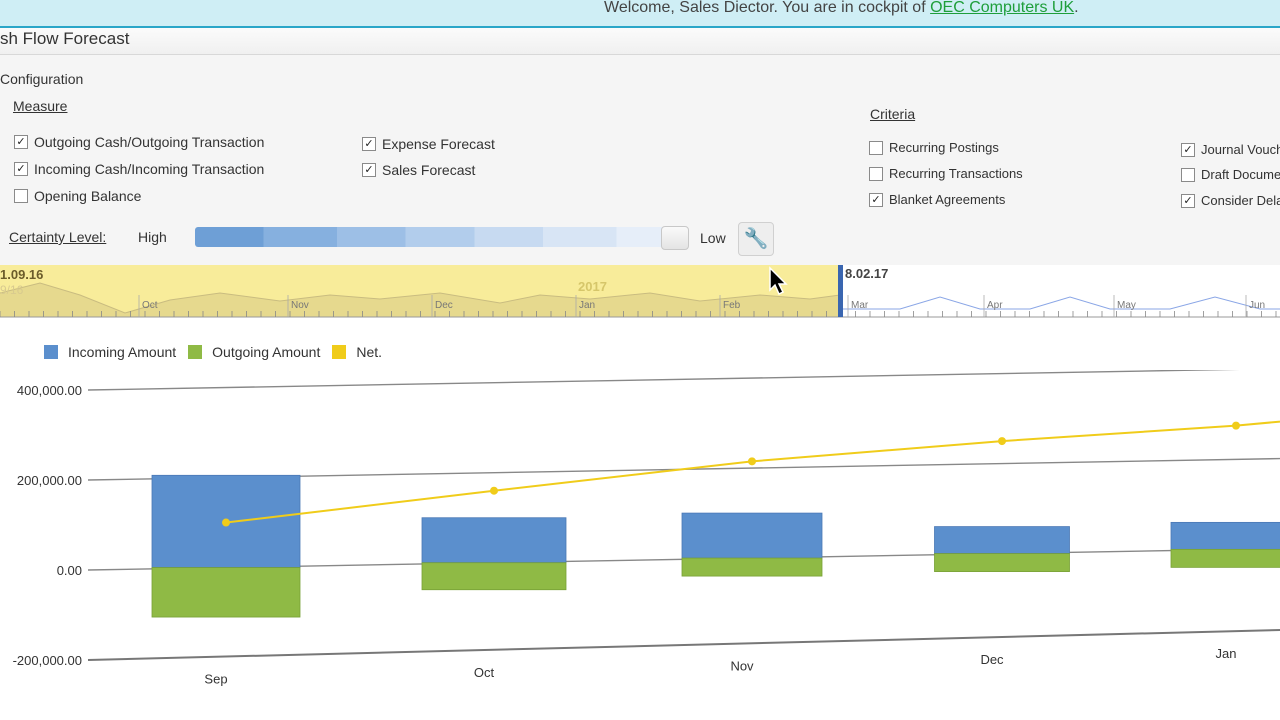 The width and height of the screenshot is (1280, 720). What do you see at coordinates (88, 196) in the screenshot?
I see `checkbox-label: Opening Balance` at bounding box center [88, 196].